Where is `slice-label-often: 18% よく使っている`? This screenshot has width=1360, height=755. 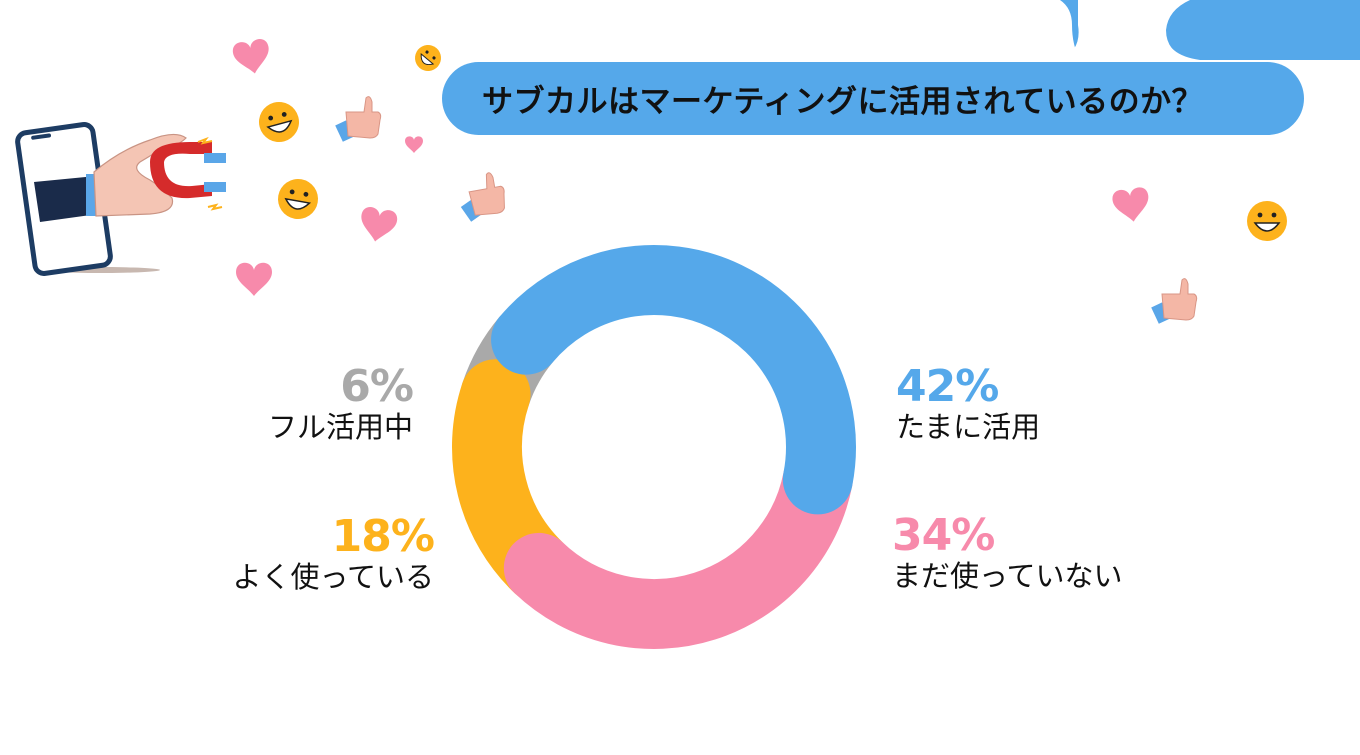
slice-label-often: 18% よく使っている is located at coordinates (333, 554).